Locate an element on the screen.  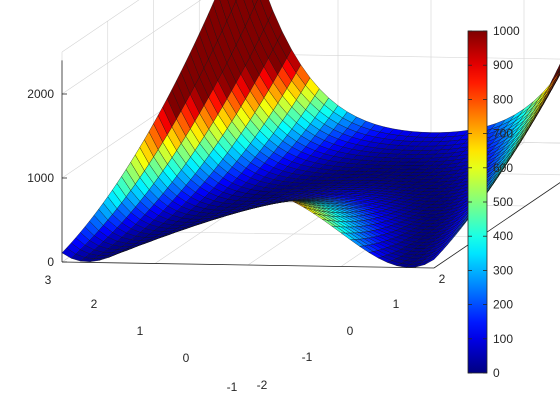
y-tick-label: 0 is located at coordinates (186, 358).